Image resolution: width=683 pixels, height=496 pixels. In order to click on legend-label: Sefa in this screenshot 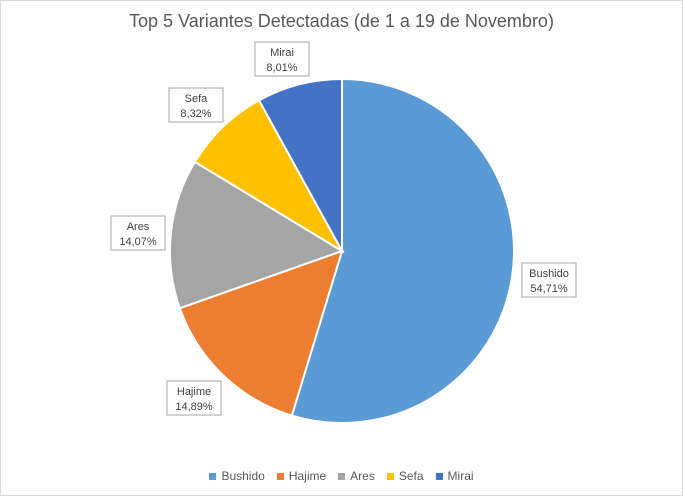, I will do `click(411, 476)`.